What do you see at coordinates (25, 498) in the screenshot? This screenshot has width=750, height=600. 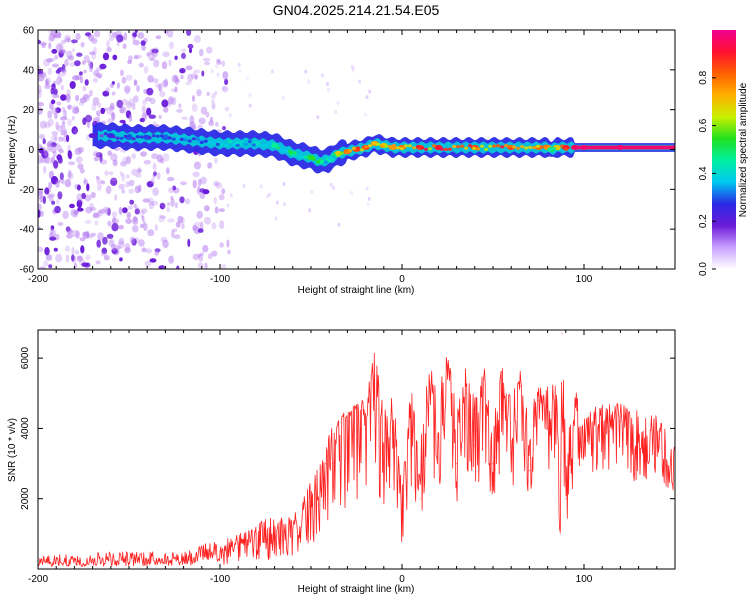 I see `y-tick-label: 2000` at bounding box center [25, 498].